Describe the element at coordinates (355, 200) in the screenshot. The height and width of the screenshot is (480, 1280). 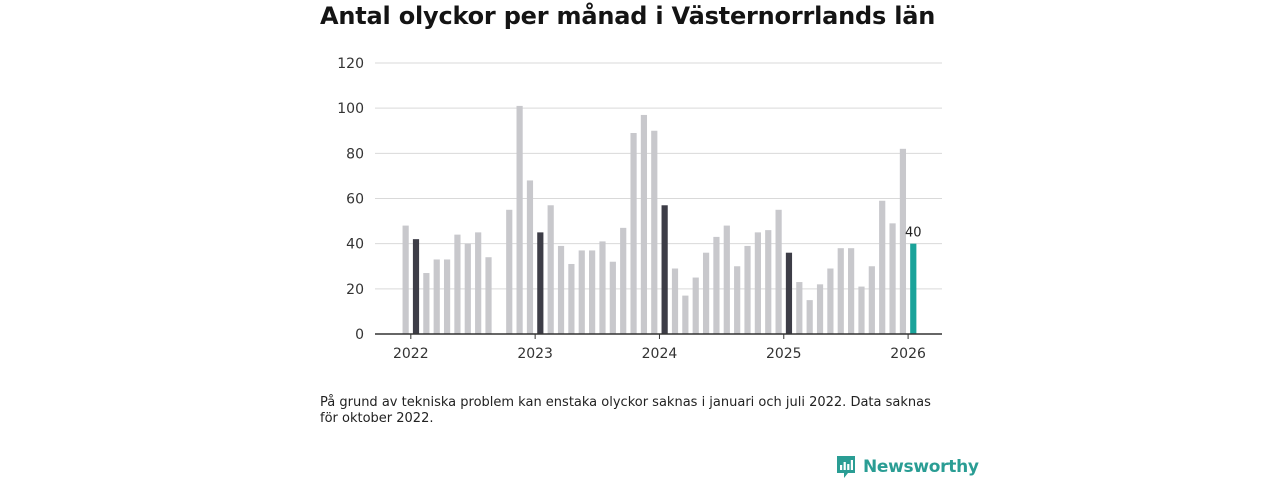
I see `y-tick-label: 60` at that location.